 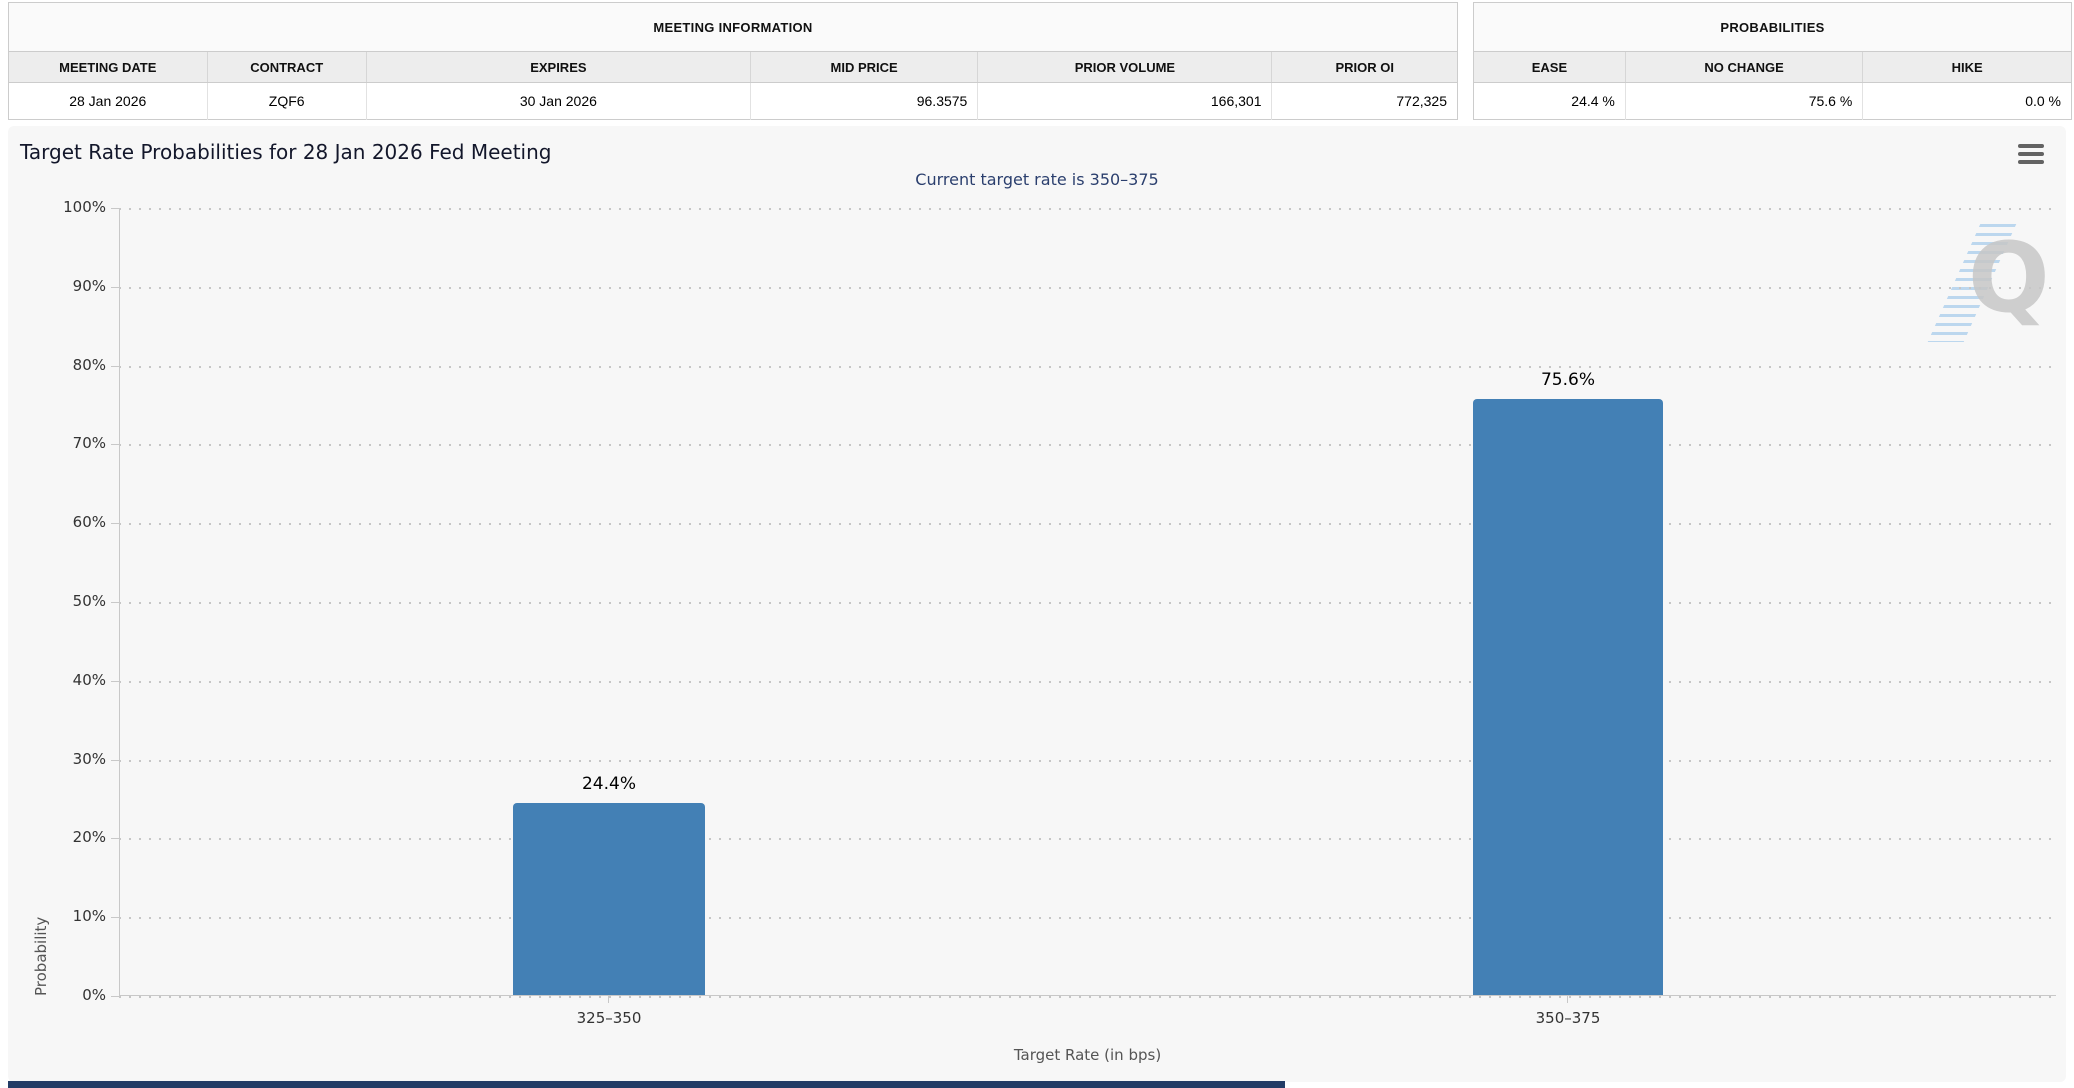 What do you see at coordinates (1967, 101) in the screenshot?
I see `hike-value: 0.0 %` at bounding box center [1967, 101].